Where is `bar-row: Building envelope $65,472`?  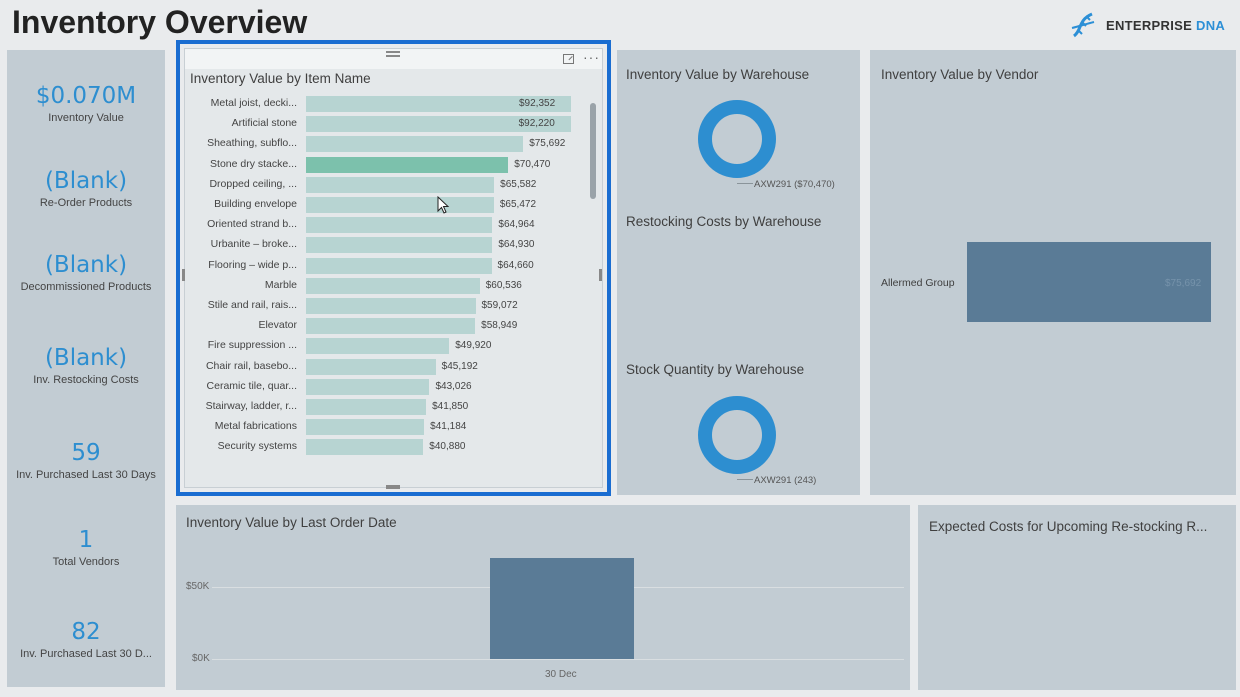 bar-row: Building envelope $65,472 is located at coordinates (389, 205).